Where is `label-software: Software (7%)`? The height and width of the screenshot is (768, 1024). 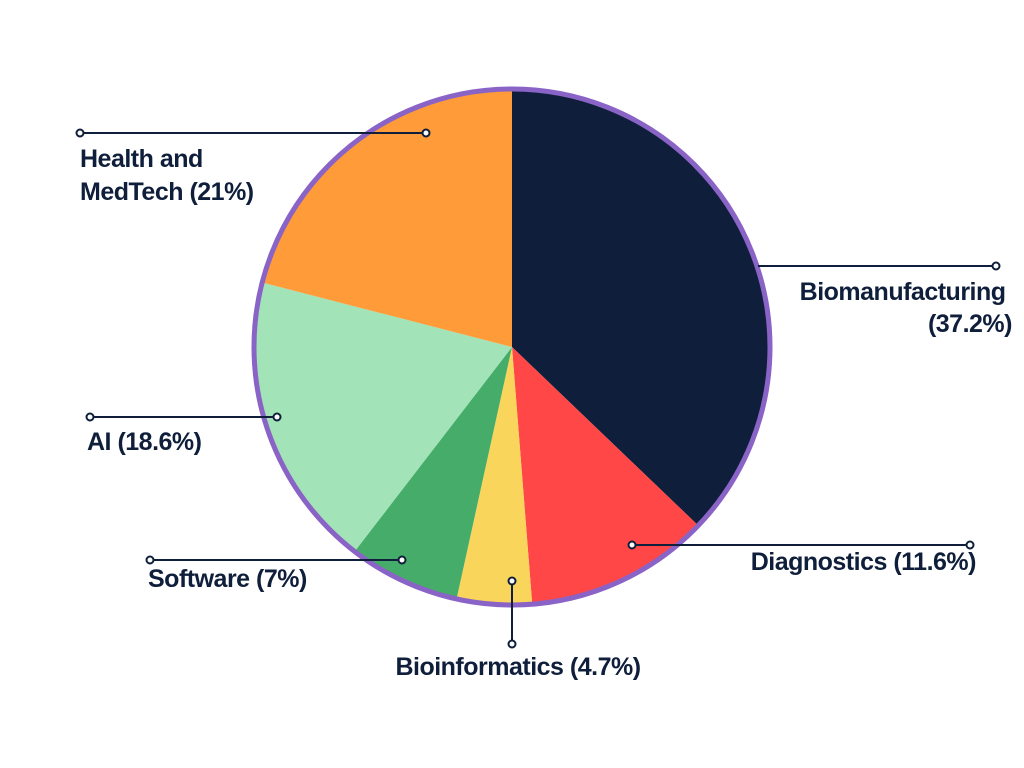
label-software: Software (7%) is located at coordinates (227, 579).